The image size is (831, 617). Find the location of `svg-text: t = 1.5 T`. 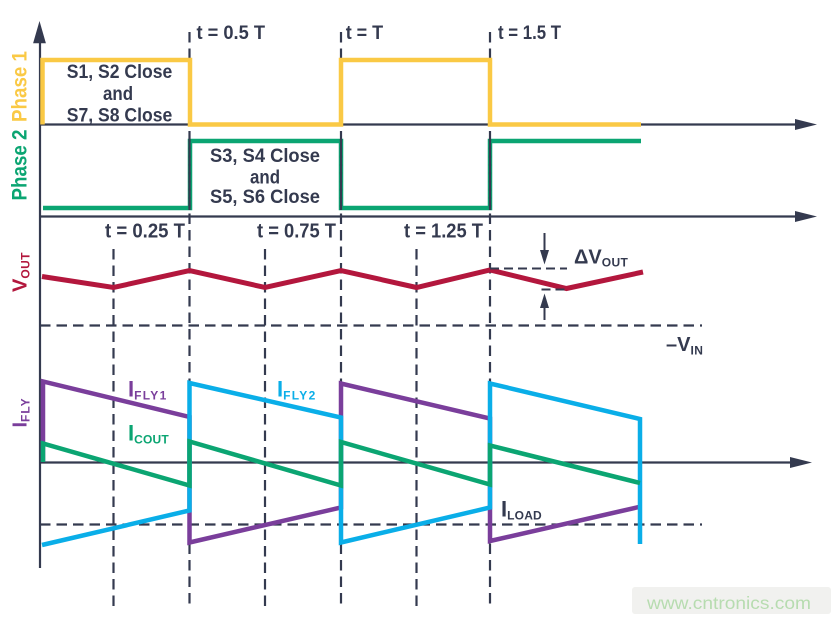

svg-text: t = 1.5 T is located at coordinates (529, 33).